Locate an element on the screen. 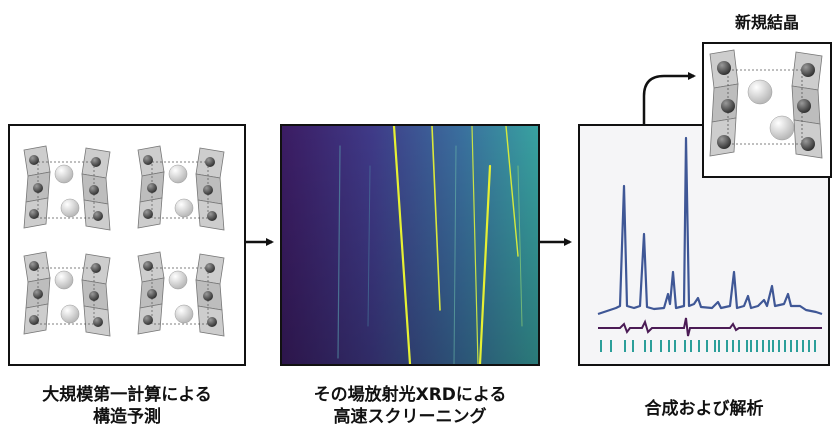  prediction-caption-line-1: 大規模第一計算による is located at coordinates (127, 395).